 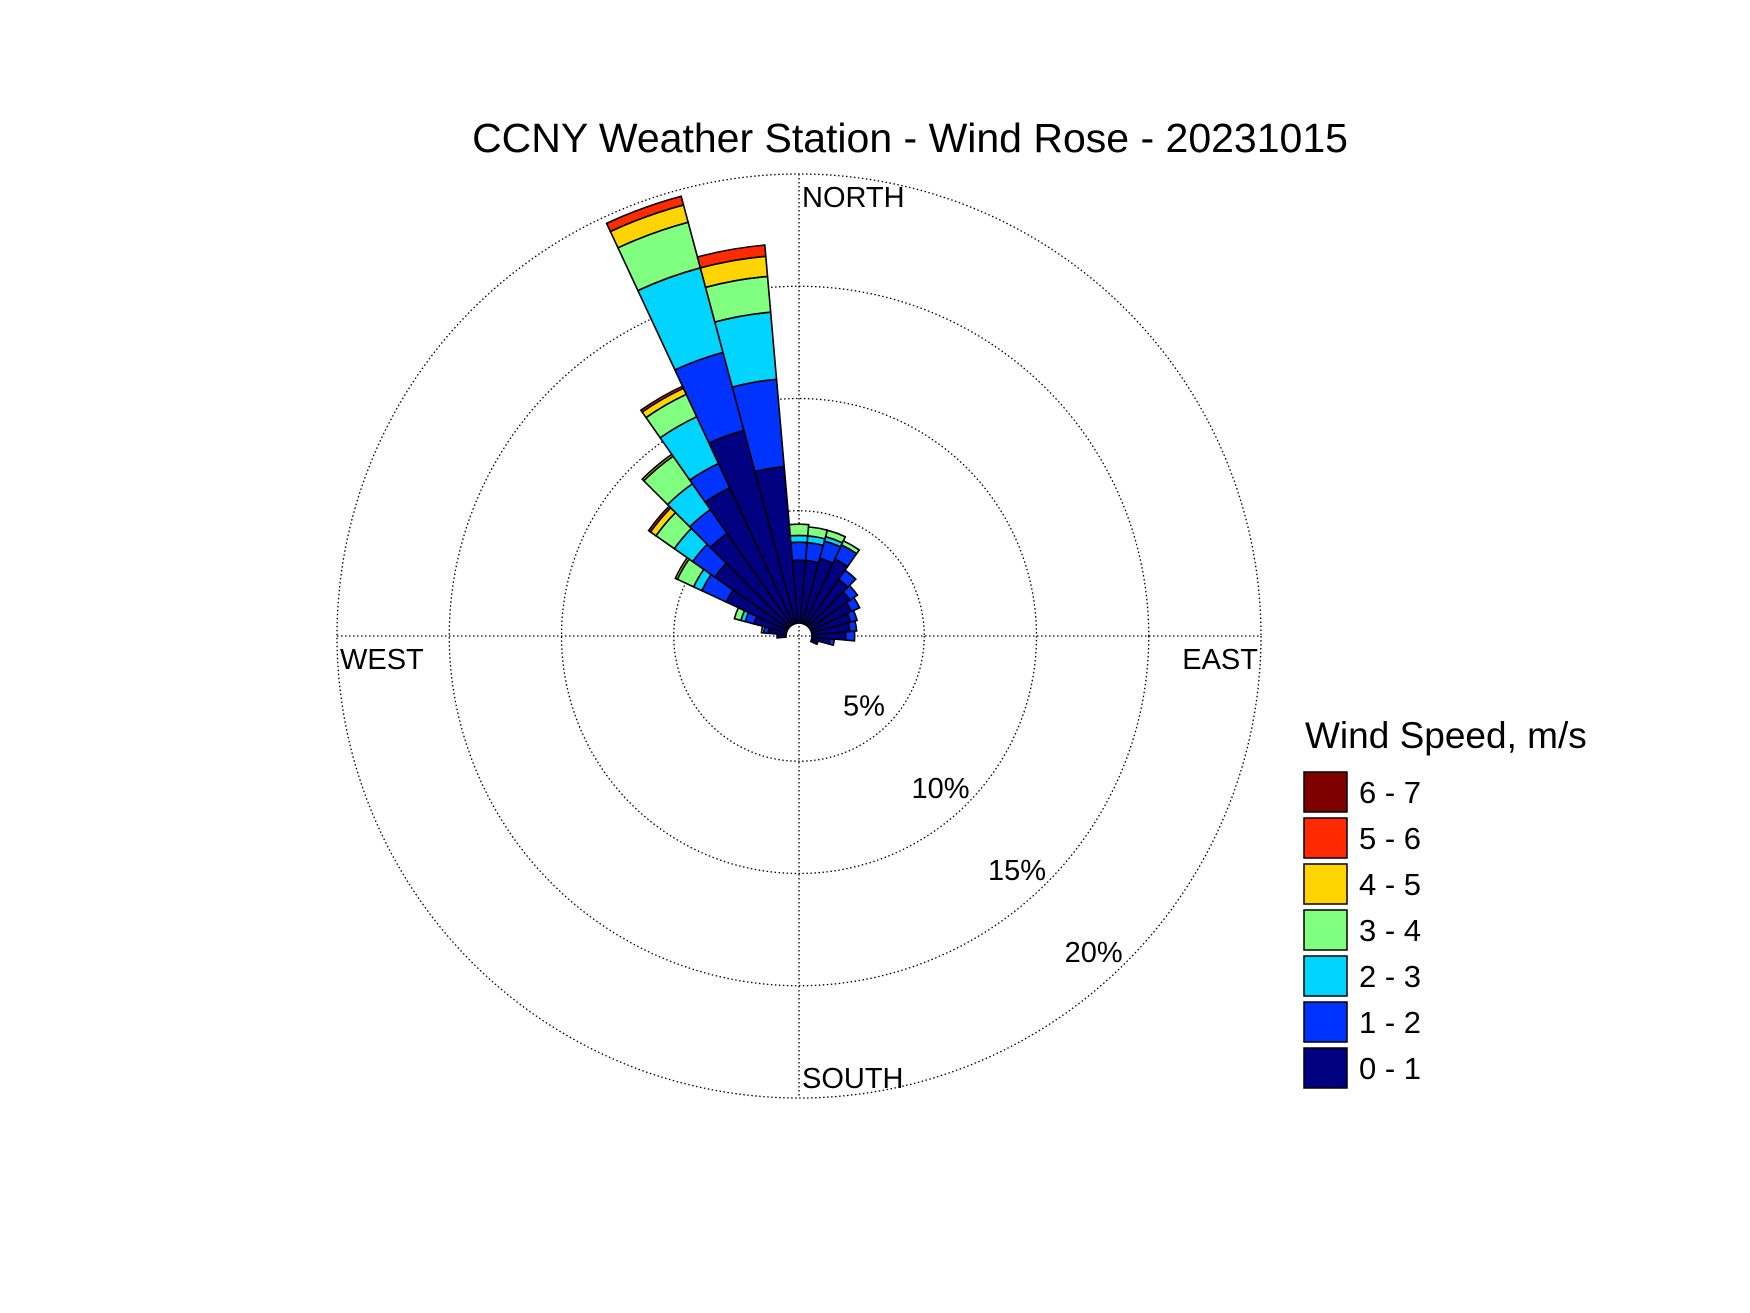 What do you see at coordinates (864, 707) in the screenshot?
I see `r-tick-label: 5%` at bounding box center [864, 707].